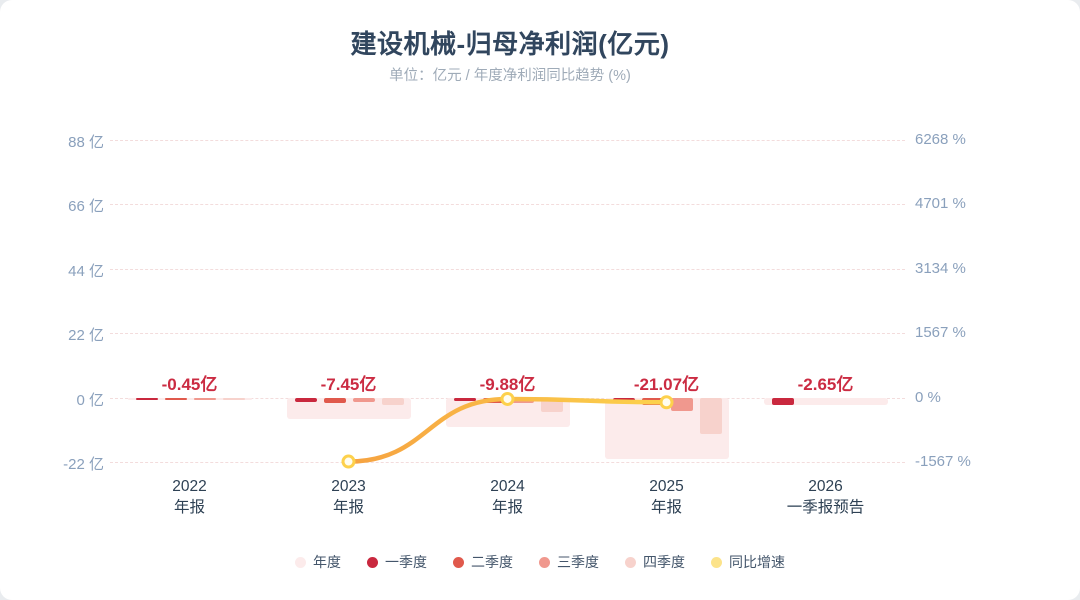 This screenshot has height=600, width=1080. What do you see at coordinates (305, 400) in the screenshot?
I see `bar-q1-2023` at bounding box center [305, 400].